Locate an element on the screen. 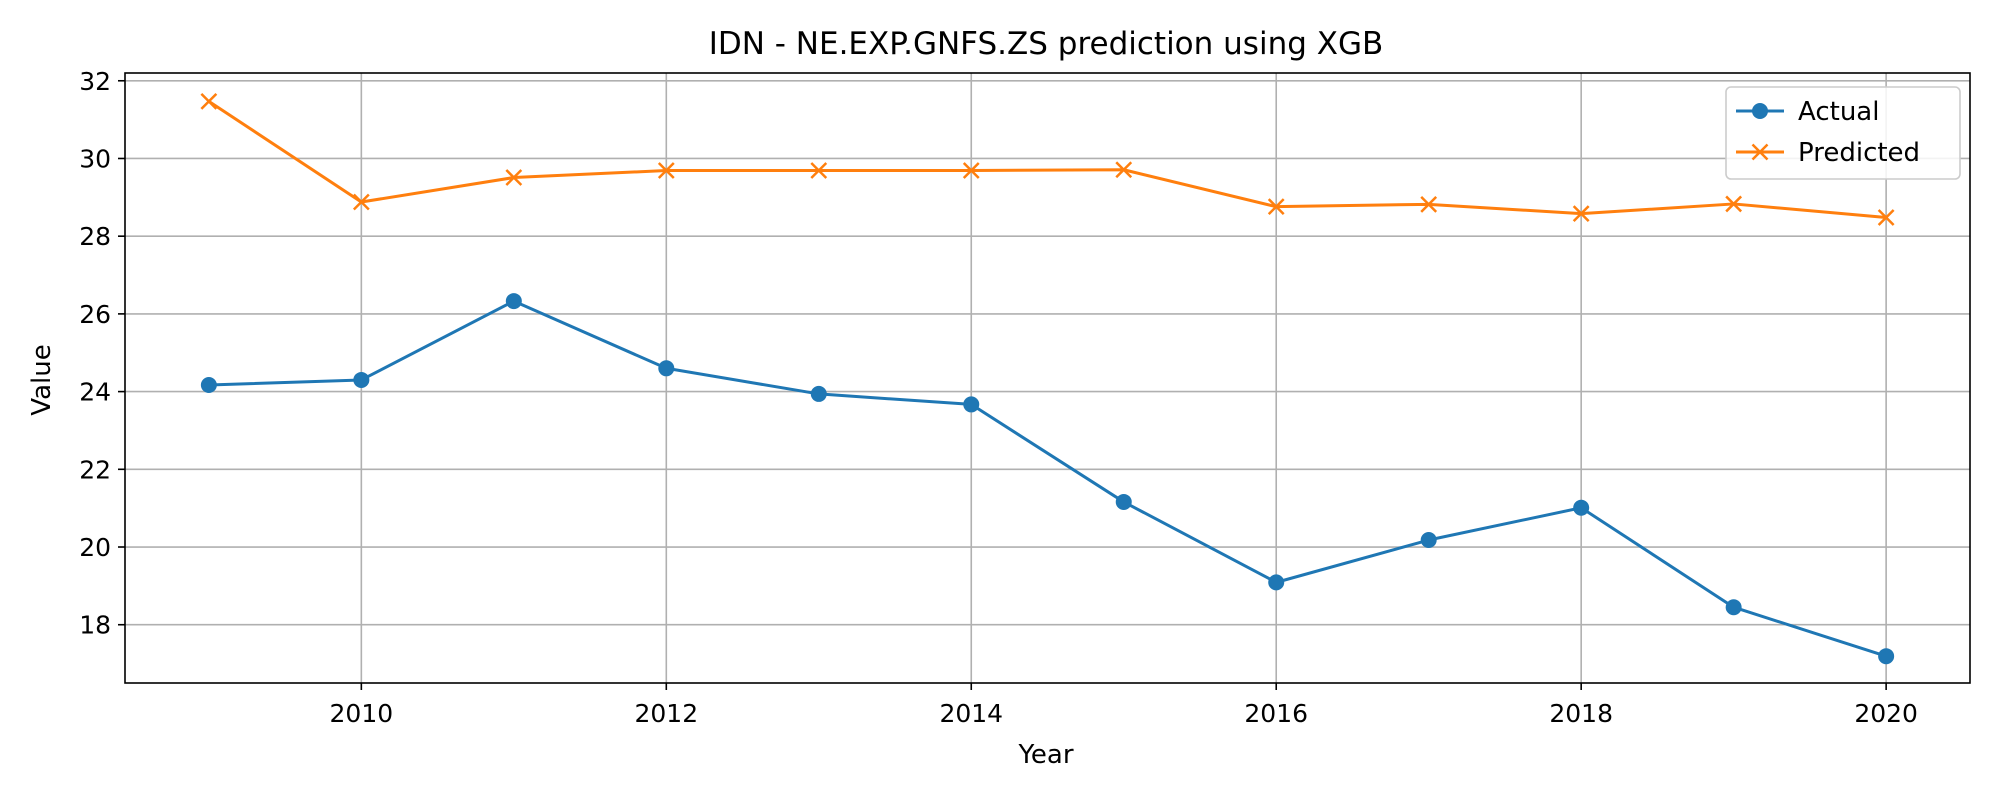 The width and height of the screenshot is (2000, 800). x-tick-label: 2018 is located at coordinates (1581, 713).